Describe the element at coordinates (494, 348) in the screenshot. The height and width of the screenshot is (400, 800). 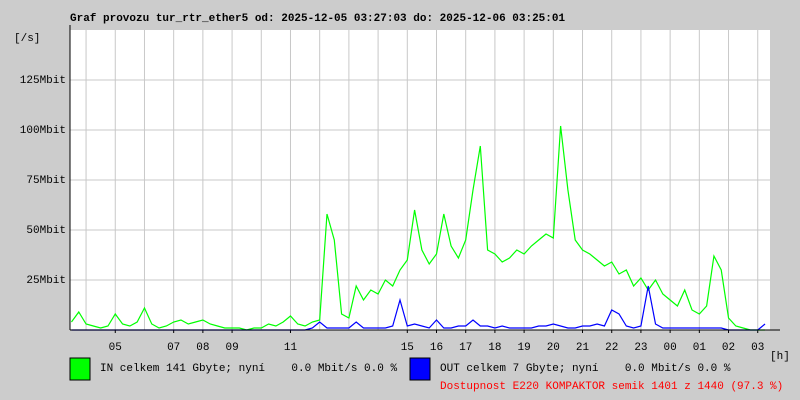
I see `x-tick-label: 18` at that location.